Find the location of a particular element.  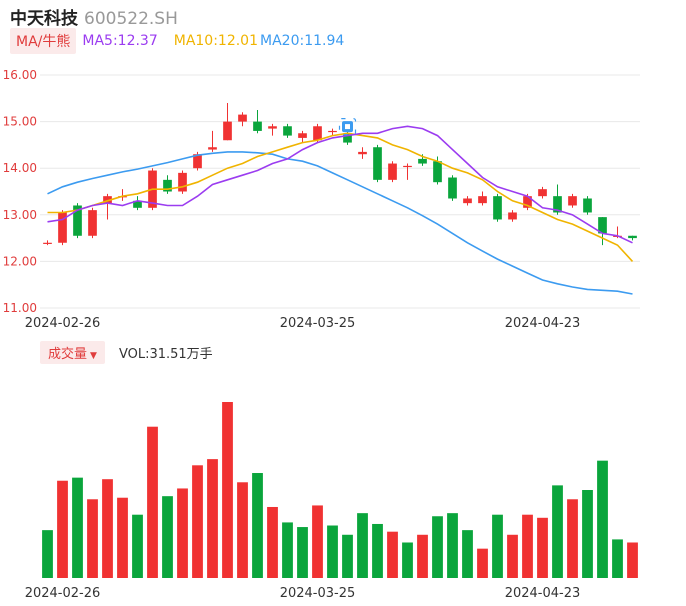

y-tick-label: 14.00 is located at coordinates (20, 168).